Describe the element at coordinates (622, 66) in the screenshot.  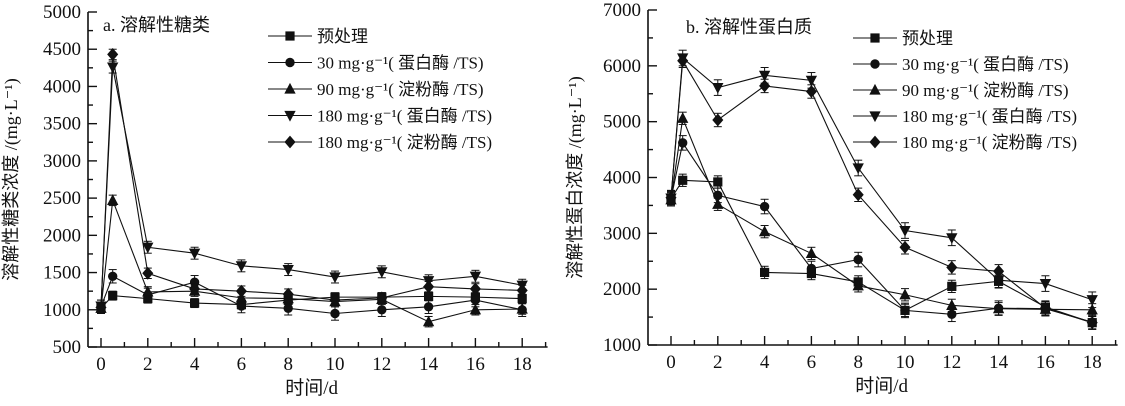
I see `y-tick-label: 6000` at that location.